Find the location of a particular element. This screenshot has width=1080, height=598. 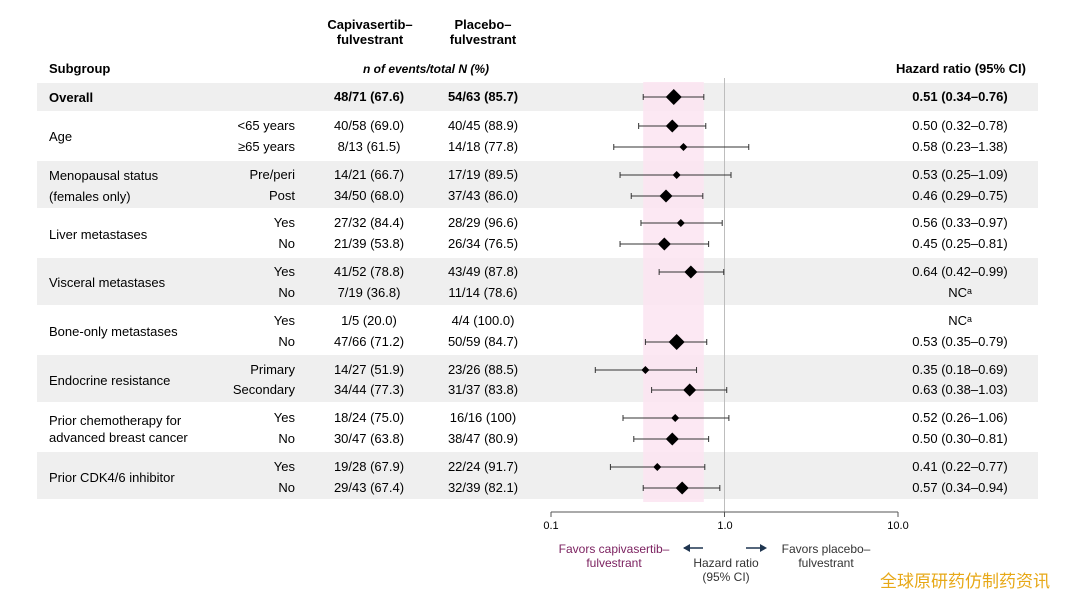

hazard-ratio-value: 0.56 (0.33–0.97) is located at coordinates (960, 222).